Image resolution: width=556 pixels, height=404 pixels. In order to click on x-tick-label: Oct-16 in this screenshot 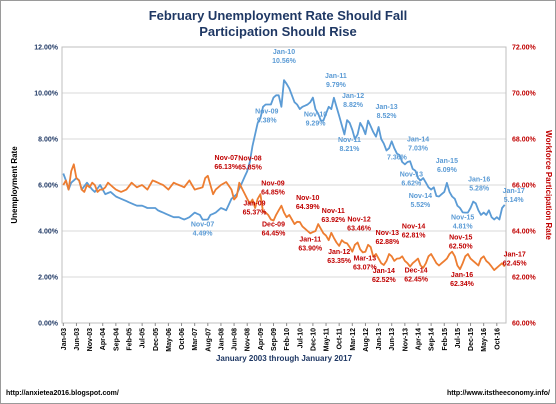, I will do `click(497, 339)`.